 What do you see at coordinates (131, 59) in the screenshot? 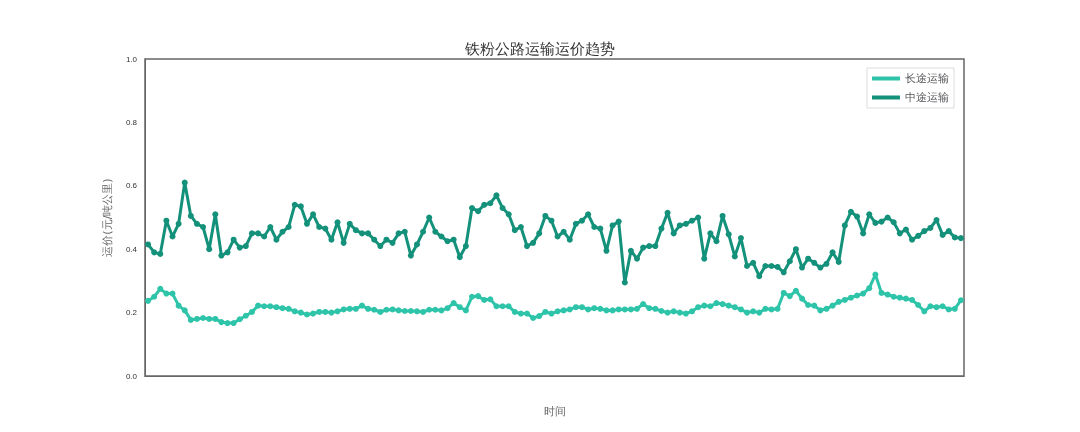
I see `y-tick-label: 1.0` at bounding box center [131, 59].